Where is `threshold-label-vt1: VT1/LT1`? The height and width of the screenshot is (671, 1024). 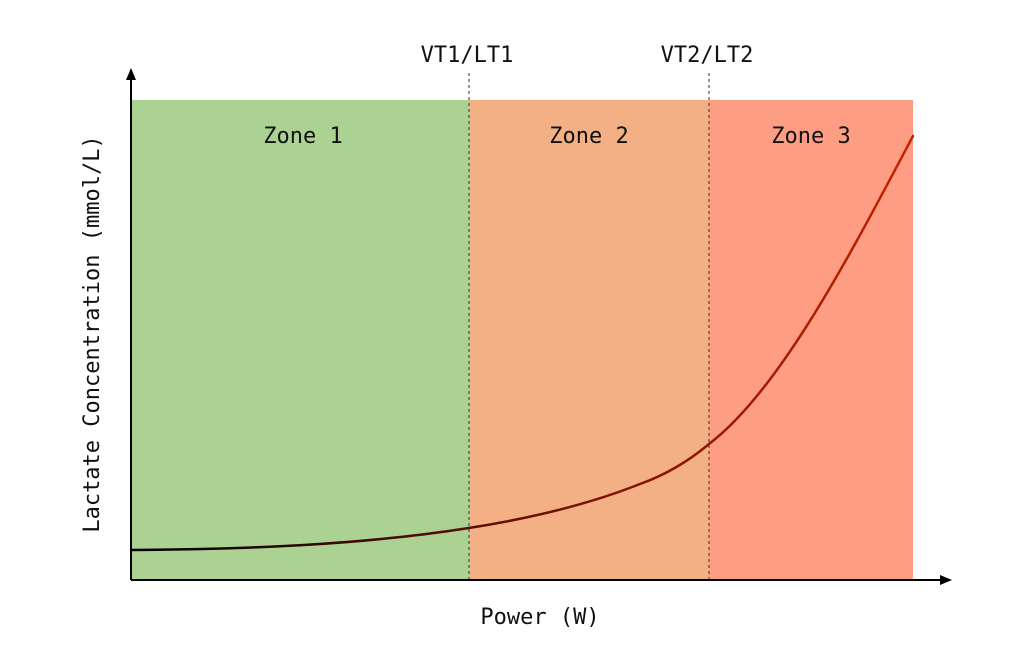 threshold-label-vt1: VT1/LT1 is located at coordinates (467, 55).